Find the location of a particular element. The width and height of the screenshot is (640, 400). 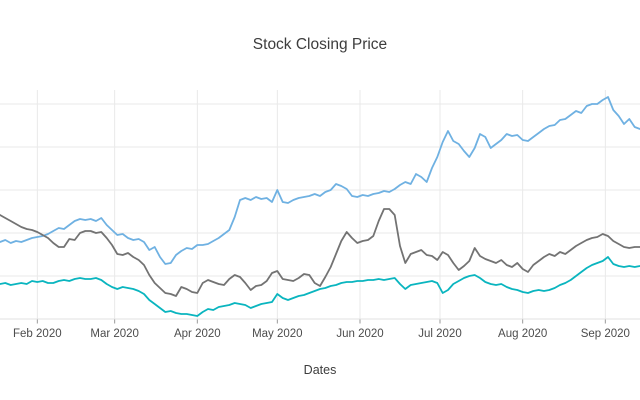

x-tick-label: Mar 2020 is located at coordinates (114, 334).